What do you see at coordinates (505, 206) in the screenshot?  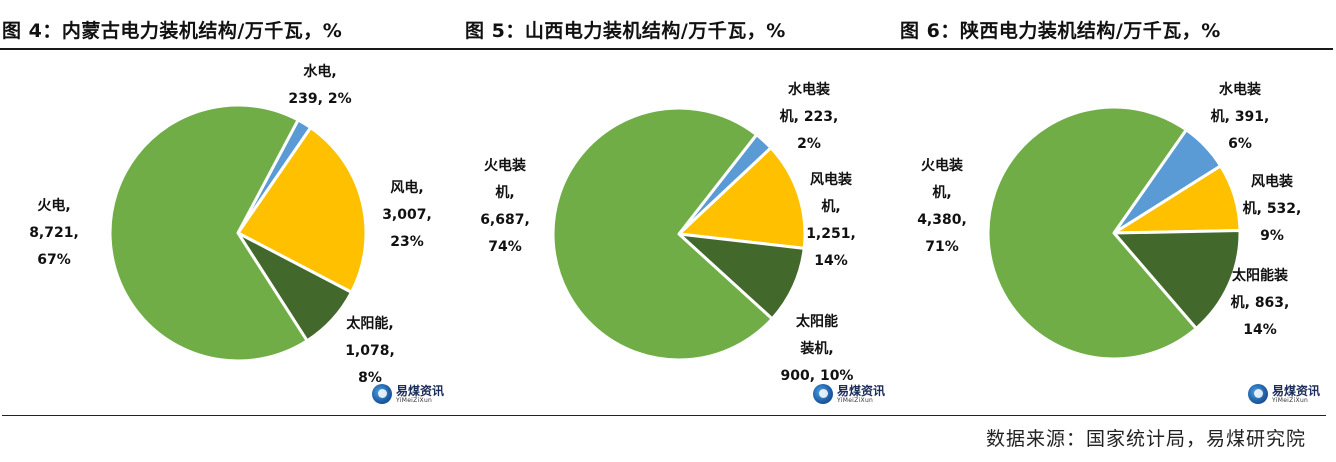 I see `data-label-thermal: 火电装机, 6,687, 74%` at bounding box center [505, 206].